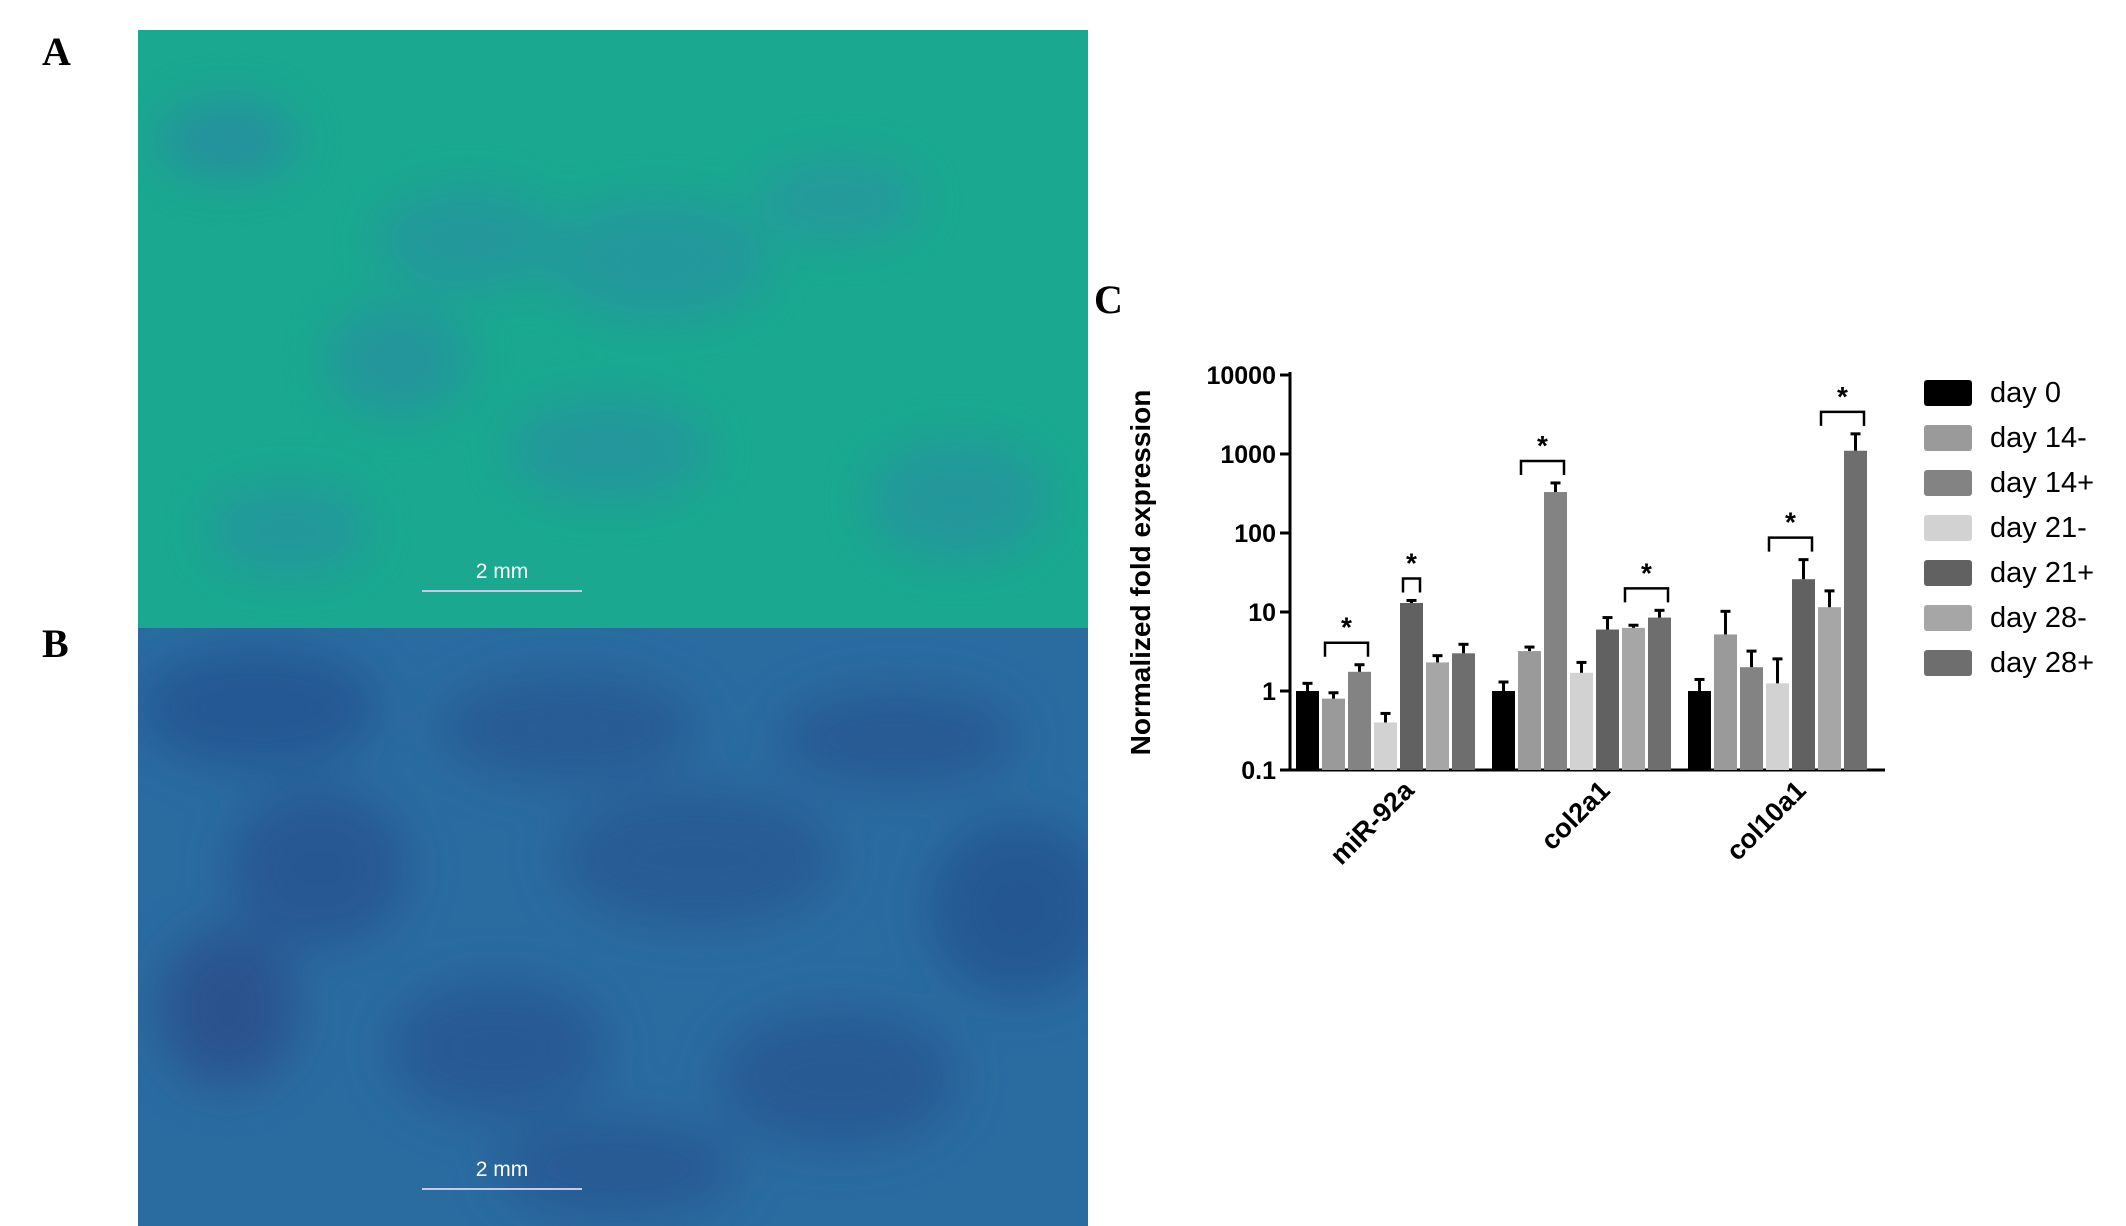 This screenshot has height=1226, width=2126. I want to click on x-tick-label: col2a1, so click(1575, 815).